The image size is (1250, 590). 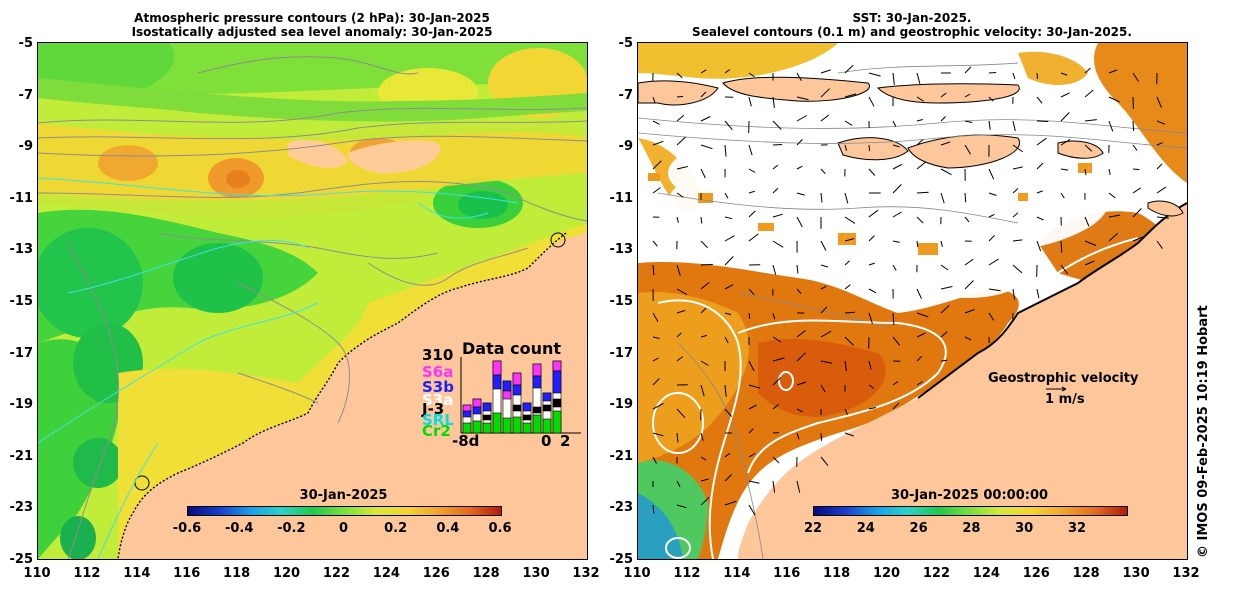 I want to click on velocity-label: Geostrophic velocity, so click(x=1063, y=378).